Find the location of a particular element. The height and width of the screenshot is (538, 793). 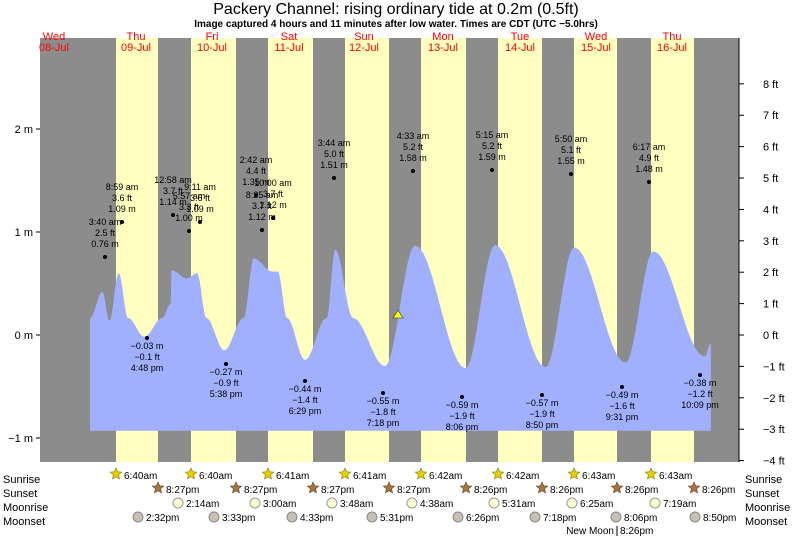

right-axis-label: 5 ft is located at coordinates (770, 179).